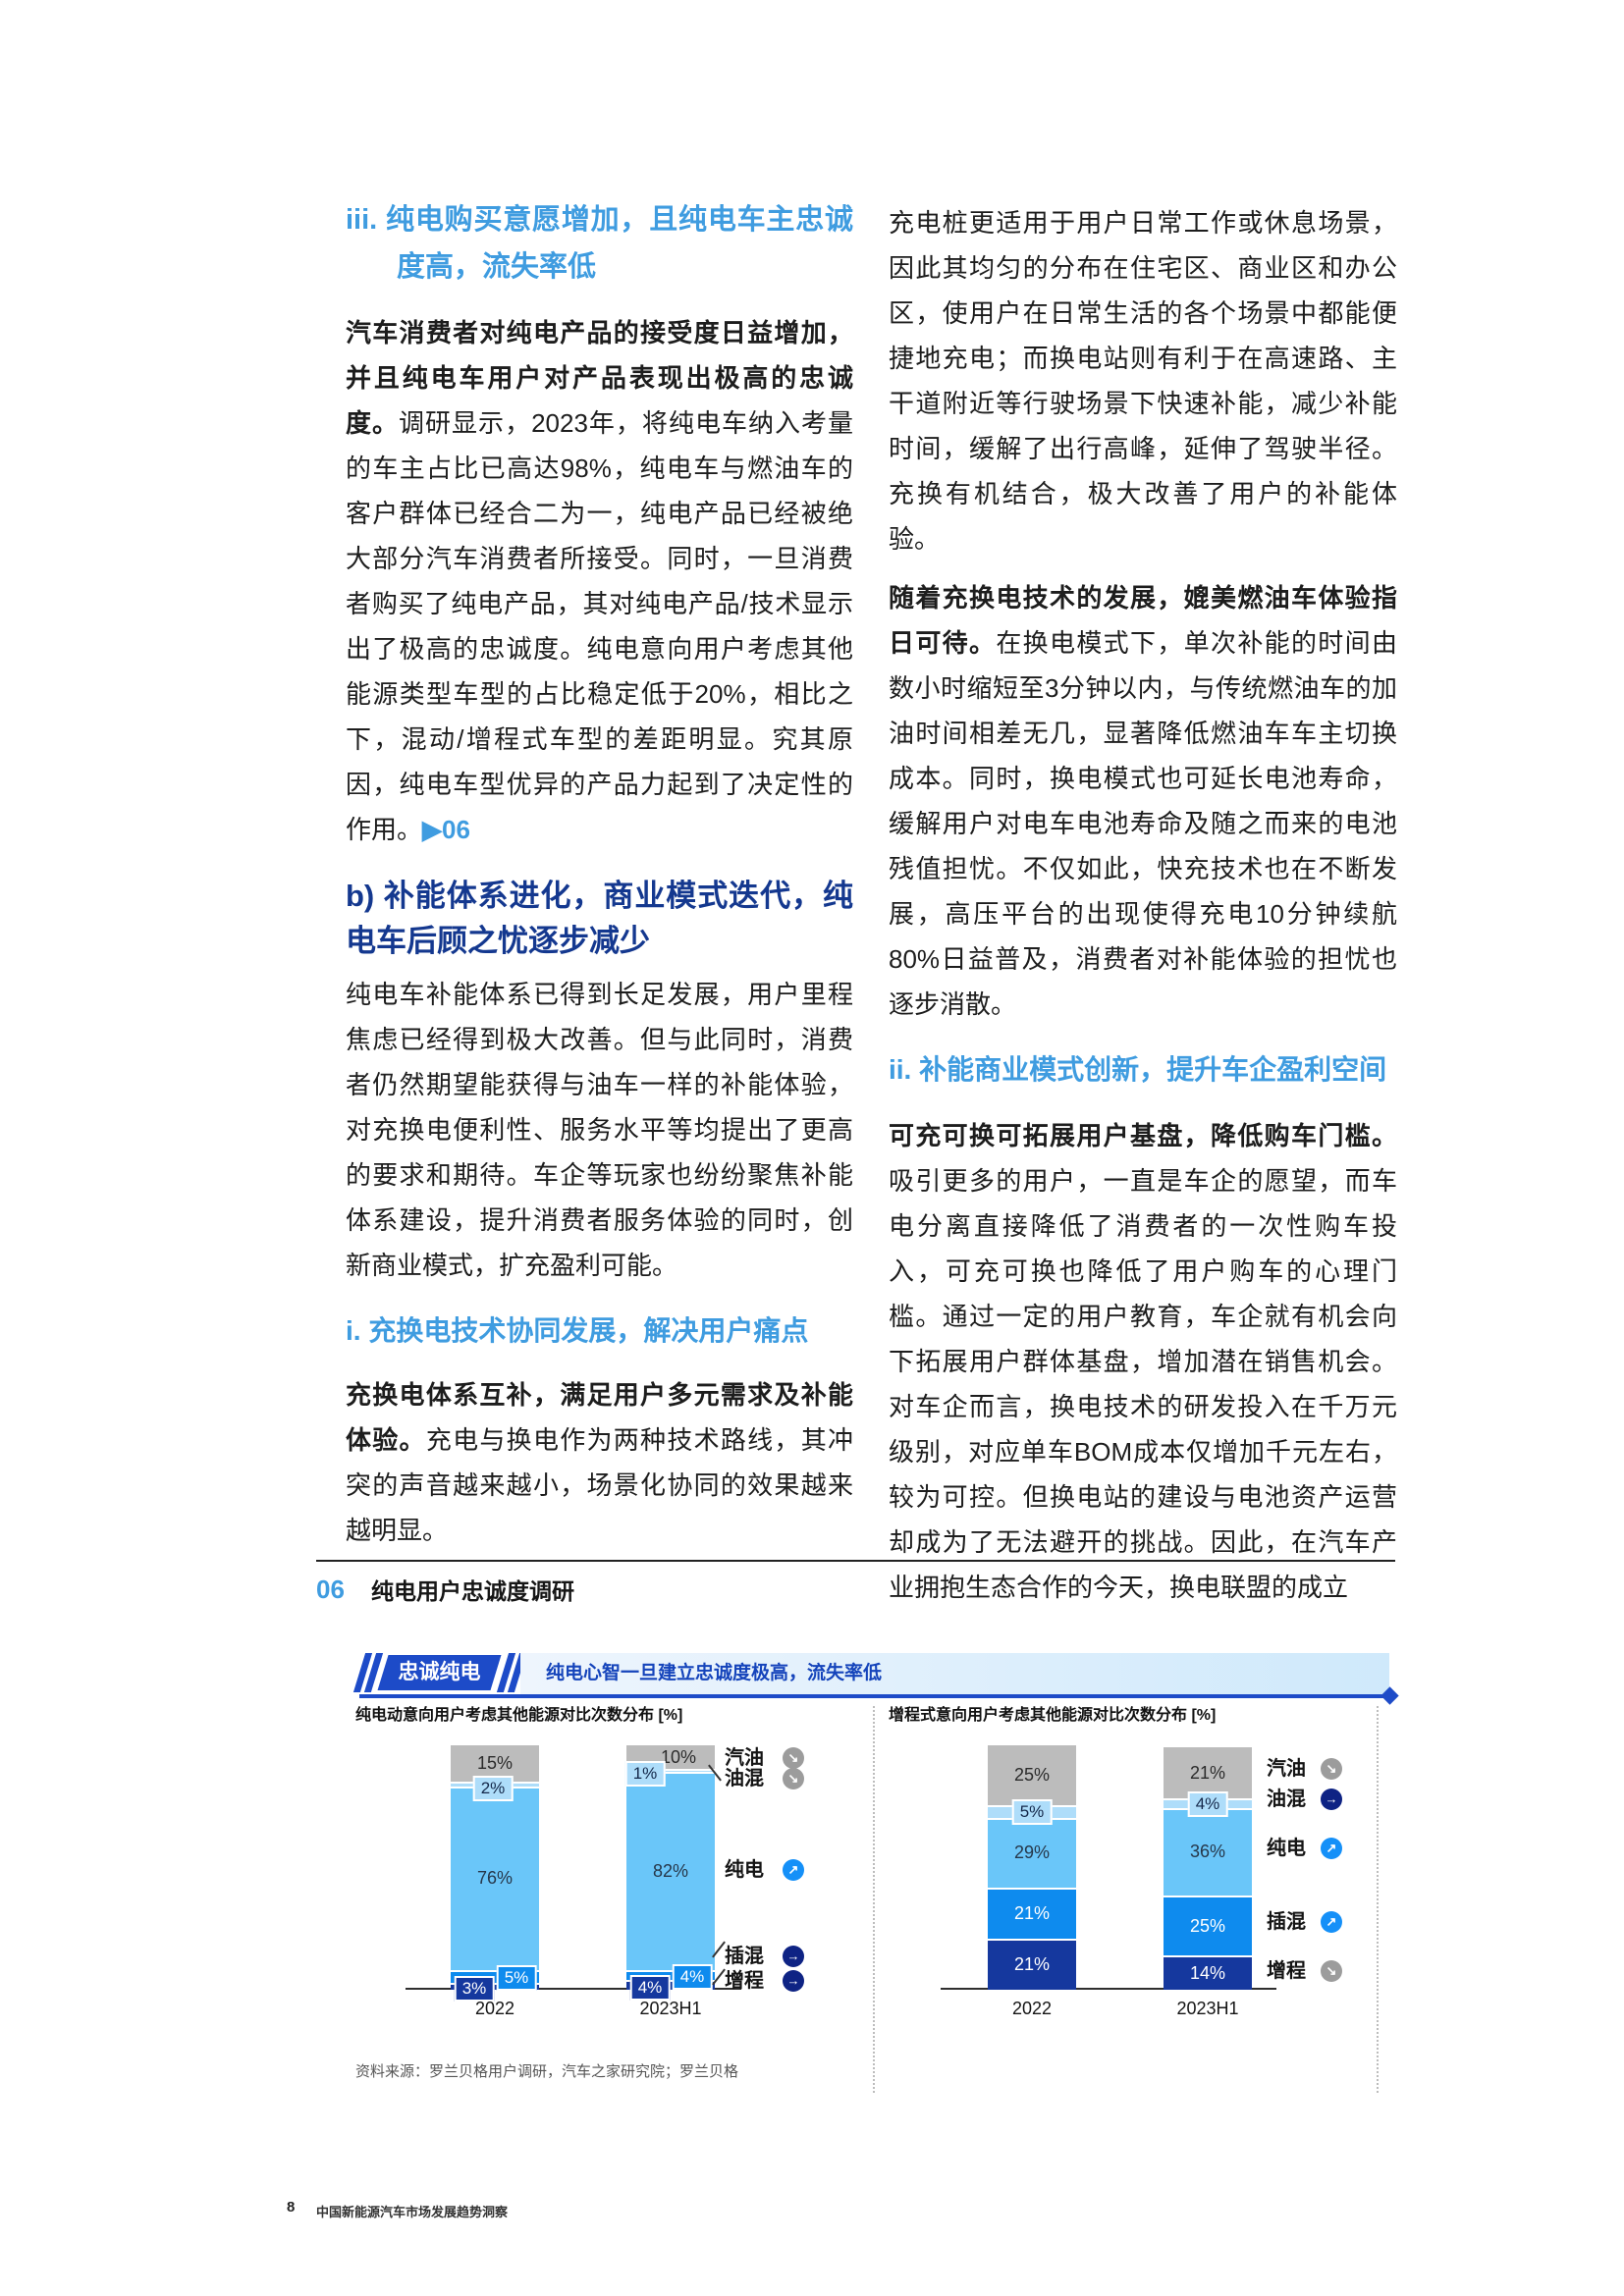  I want to click on segment-label-chip: 3%, so click(474, 1989).